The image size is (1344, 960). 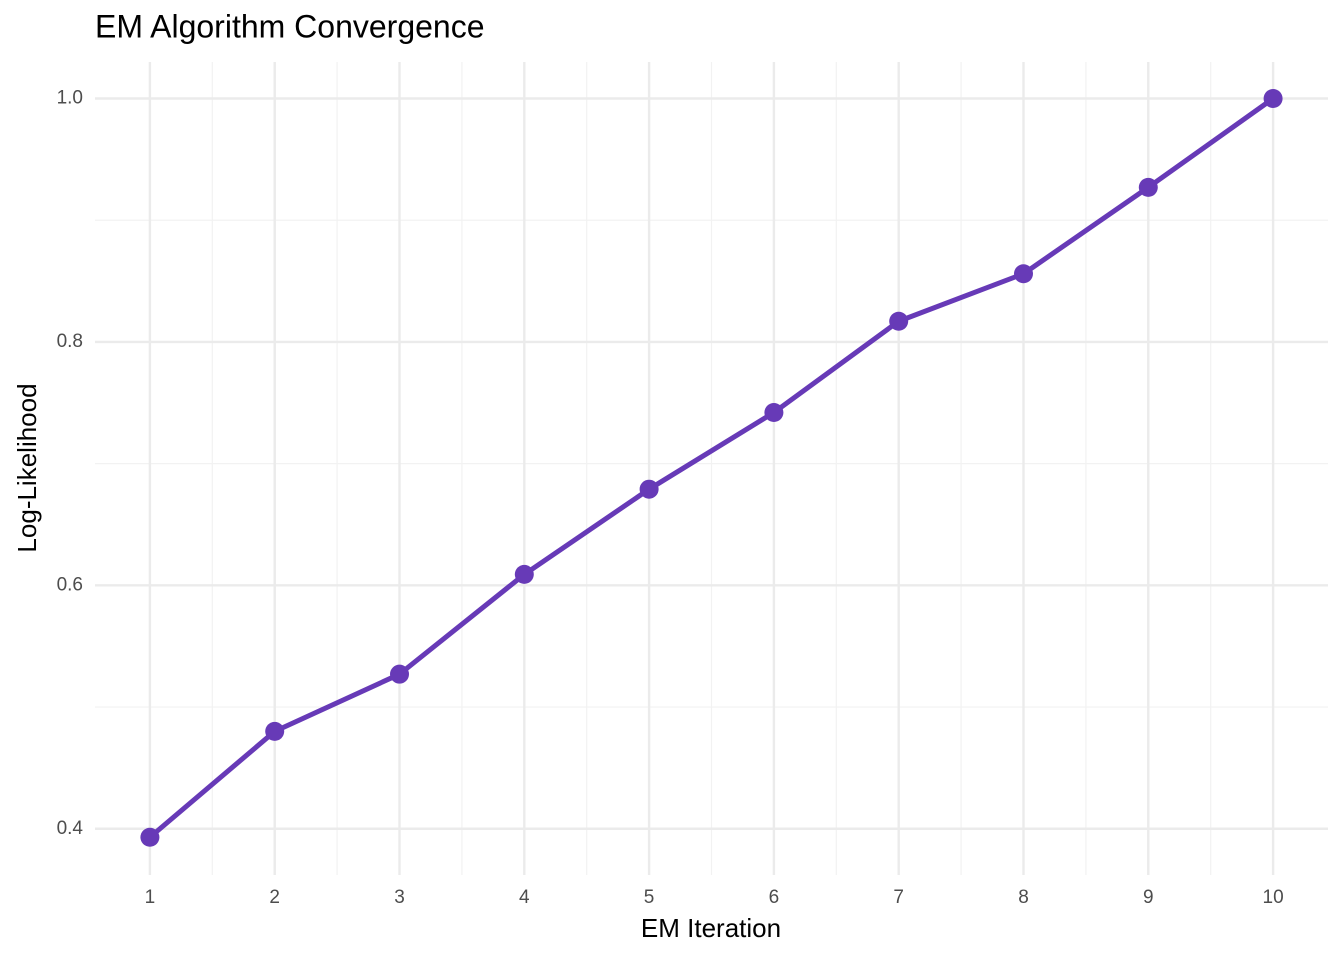 What do you see at coordinates (1023, 897) in the screenshot?
I see `x-tick-label: 8` at bounding box center [1023, 897].